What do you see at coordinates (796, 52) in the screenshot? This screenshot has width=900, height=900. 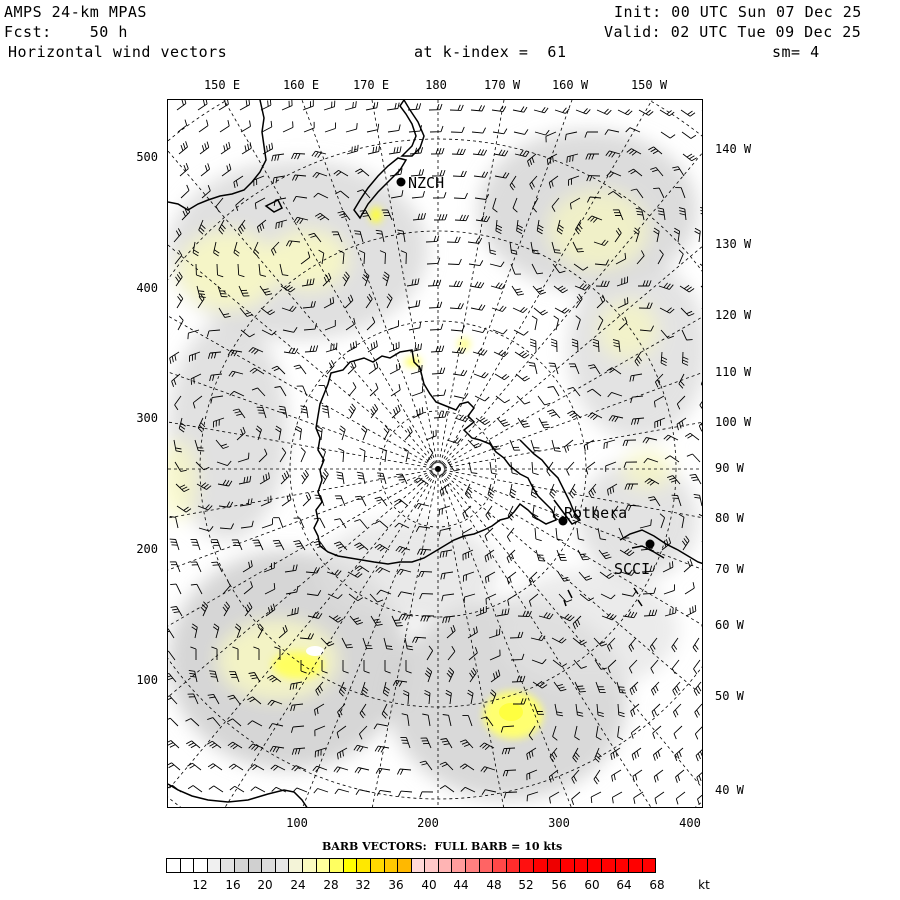 I see `smoothing-label: sm= 4` at bounding box center [796, 52].